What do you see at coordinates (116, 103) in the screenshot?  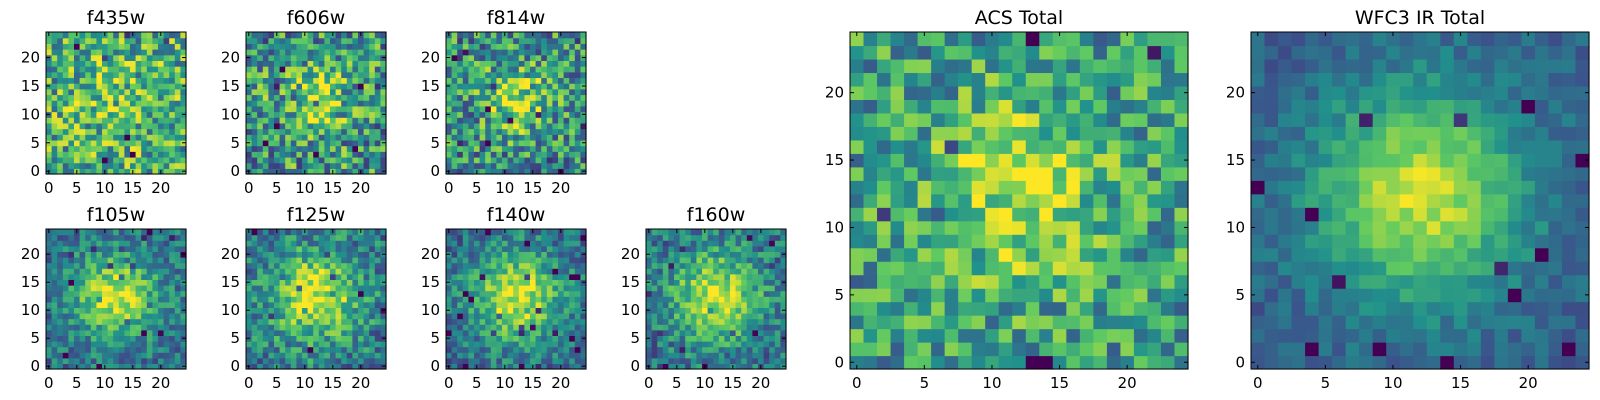 I see `axes-frame` at bounding box center [116, 103].